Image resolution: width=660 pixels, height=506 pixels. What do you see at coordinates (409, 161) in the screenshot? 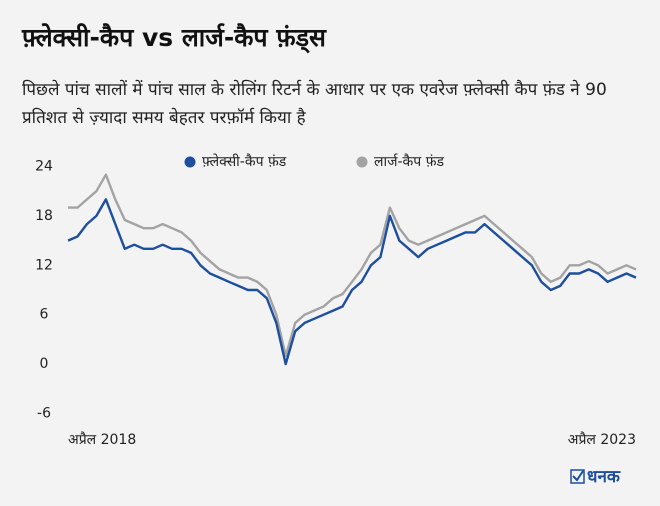
I see `legend-label: लार्ज-कैप फ़ंड` at bounding box center [409, 161].